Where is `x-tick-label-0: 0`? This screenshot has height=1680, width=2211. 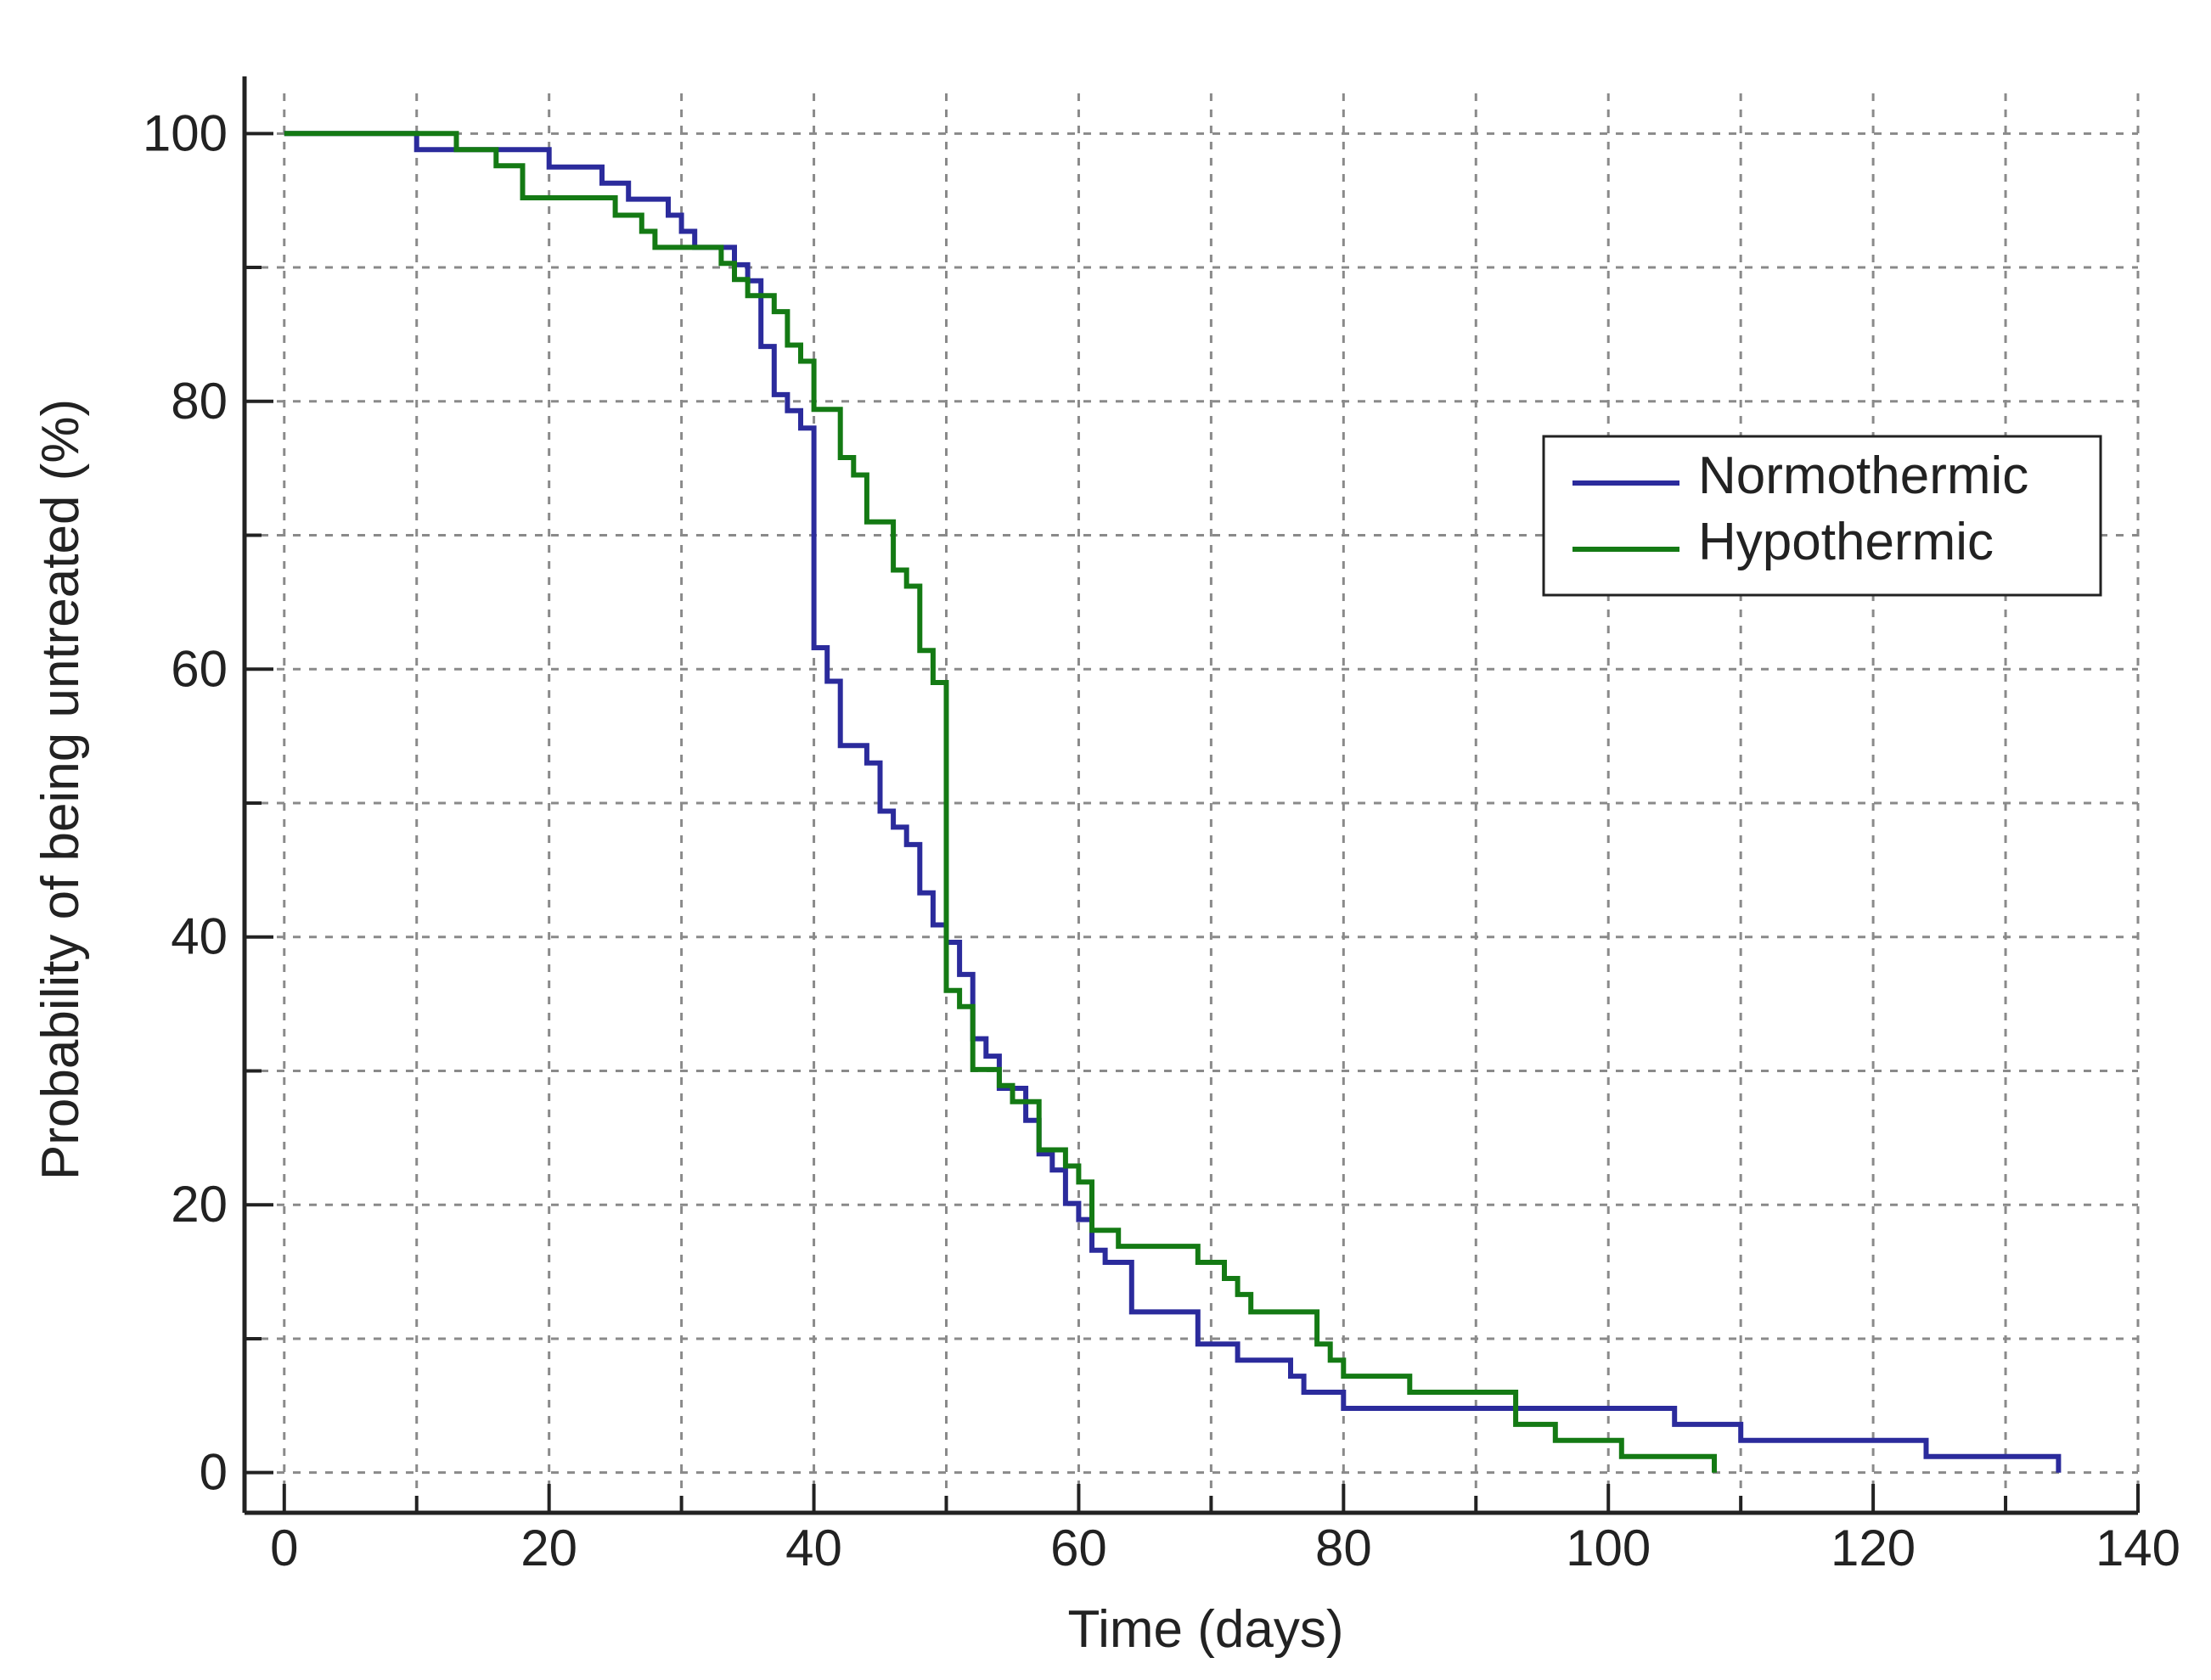 x-tick-label-0: 0 is located at coordinates (284, 1548).